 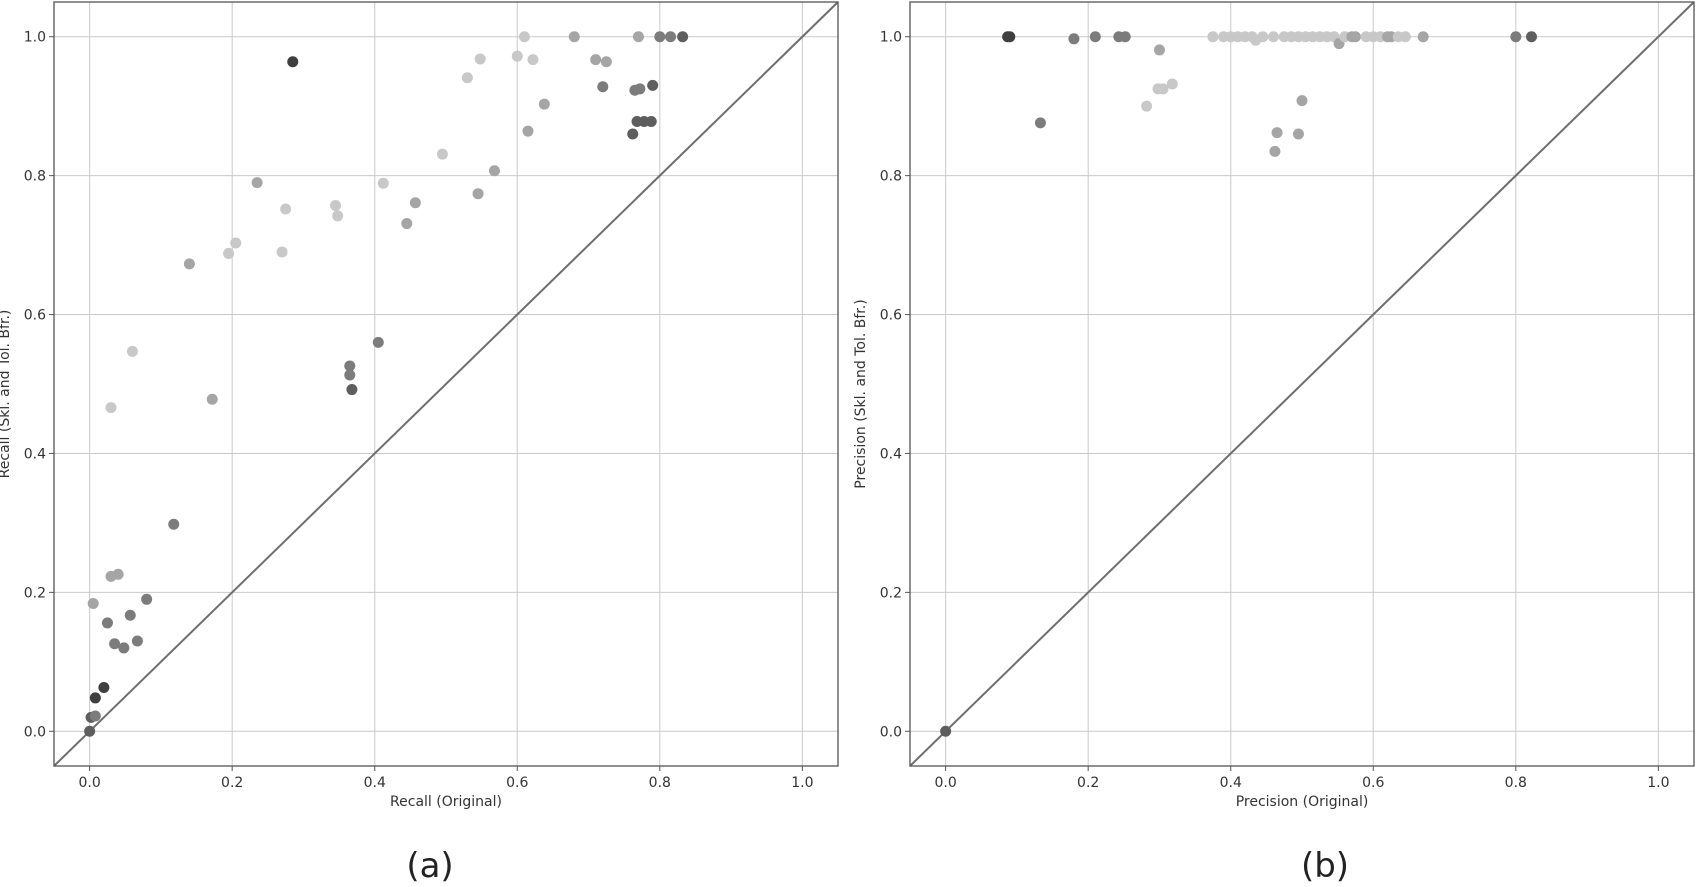 What do you see at coordinates (1302, 778) in the screenshot?
I see `x-tick-labels: 0.0 0.2 0.4 0.6 0.8 1.0` at bounding box center [1302, 778].